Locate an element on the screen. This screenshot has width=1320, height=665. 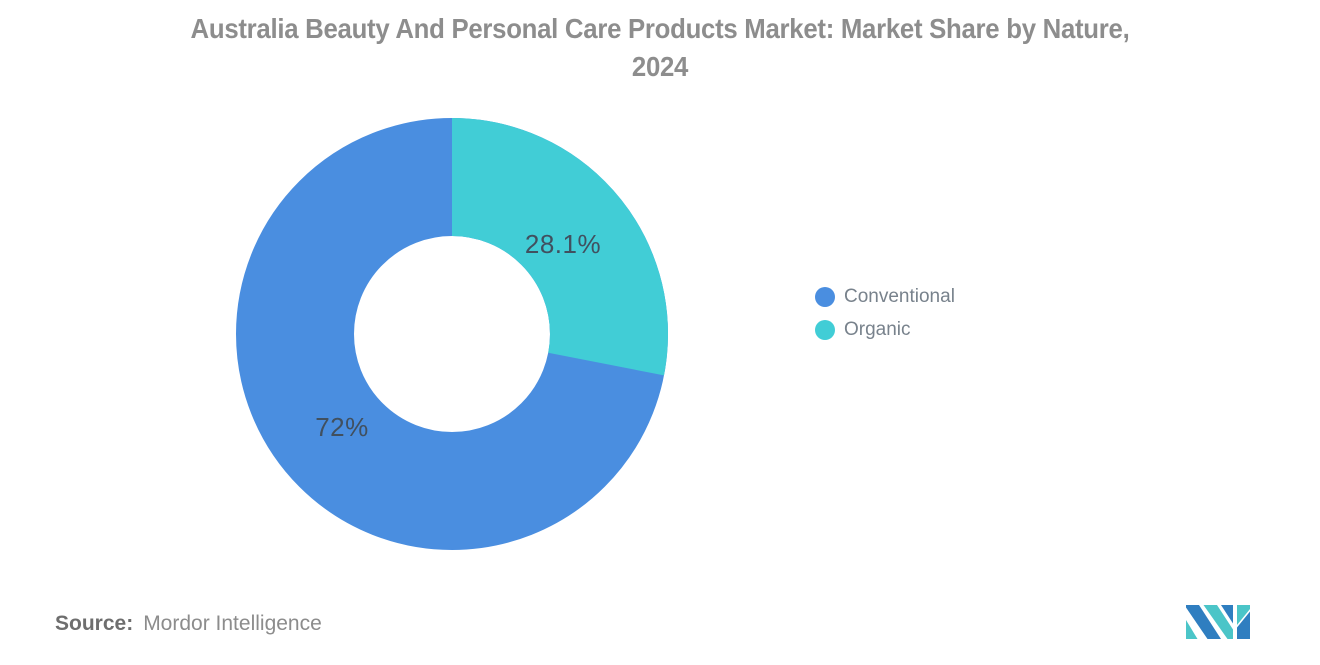
slice-label-organic: 28.1% is located at coordinates (563, 244).